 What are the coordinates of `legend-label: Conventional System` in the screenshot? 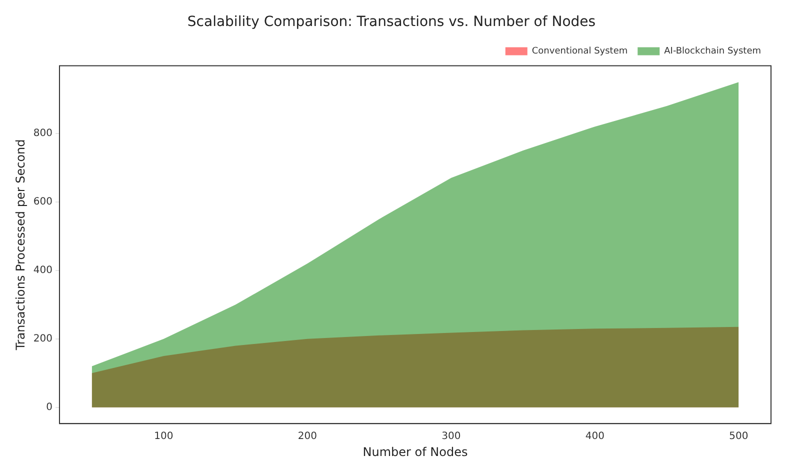 It's located at (580, 51).